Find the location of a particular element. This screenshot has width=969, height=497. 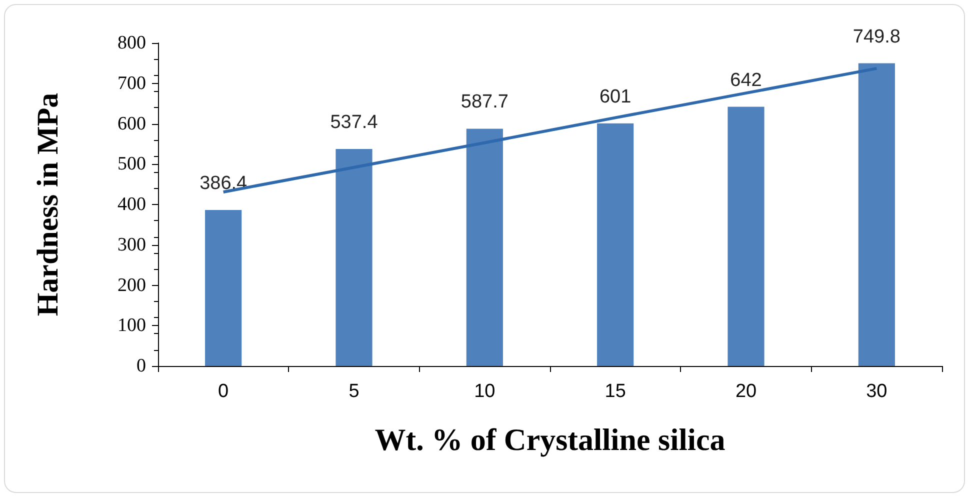

data-label: 749.8 is located at coordinates (876, 37).